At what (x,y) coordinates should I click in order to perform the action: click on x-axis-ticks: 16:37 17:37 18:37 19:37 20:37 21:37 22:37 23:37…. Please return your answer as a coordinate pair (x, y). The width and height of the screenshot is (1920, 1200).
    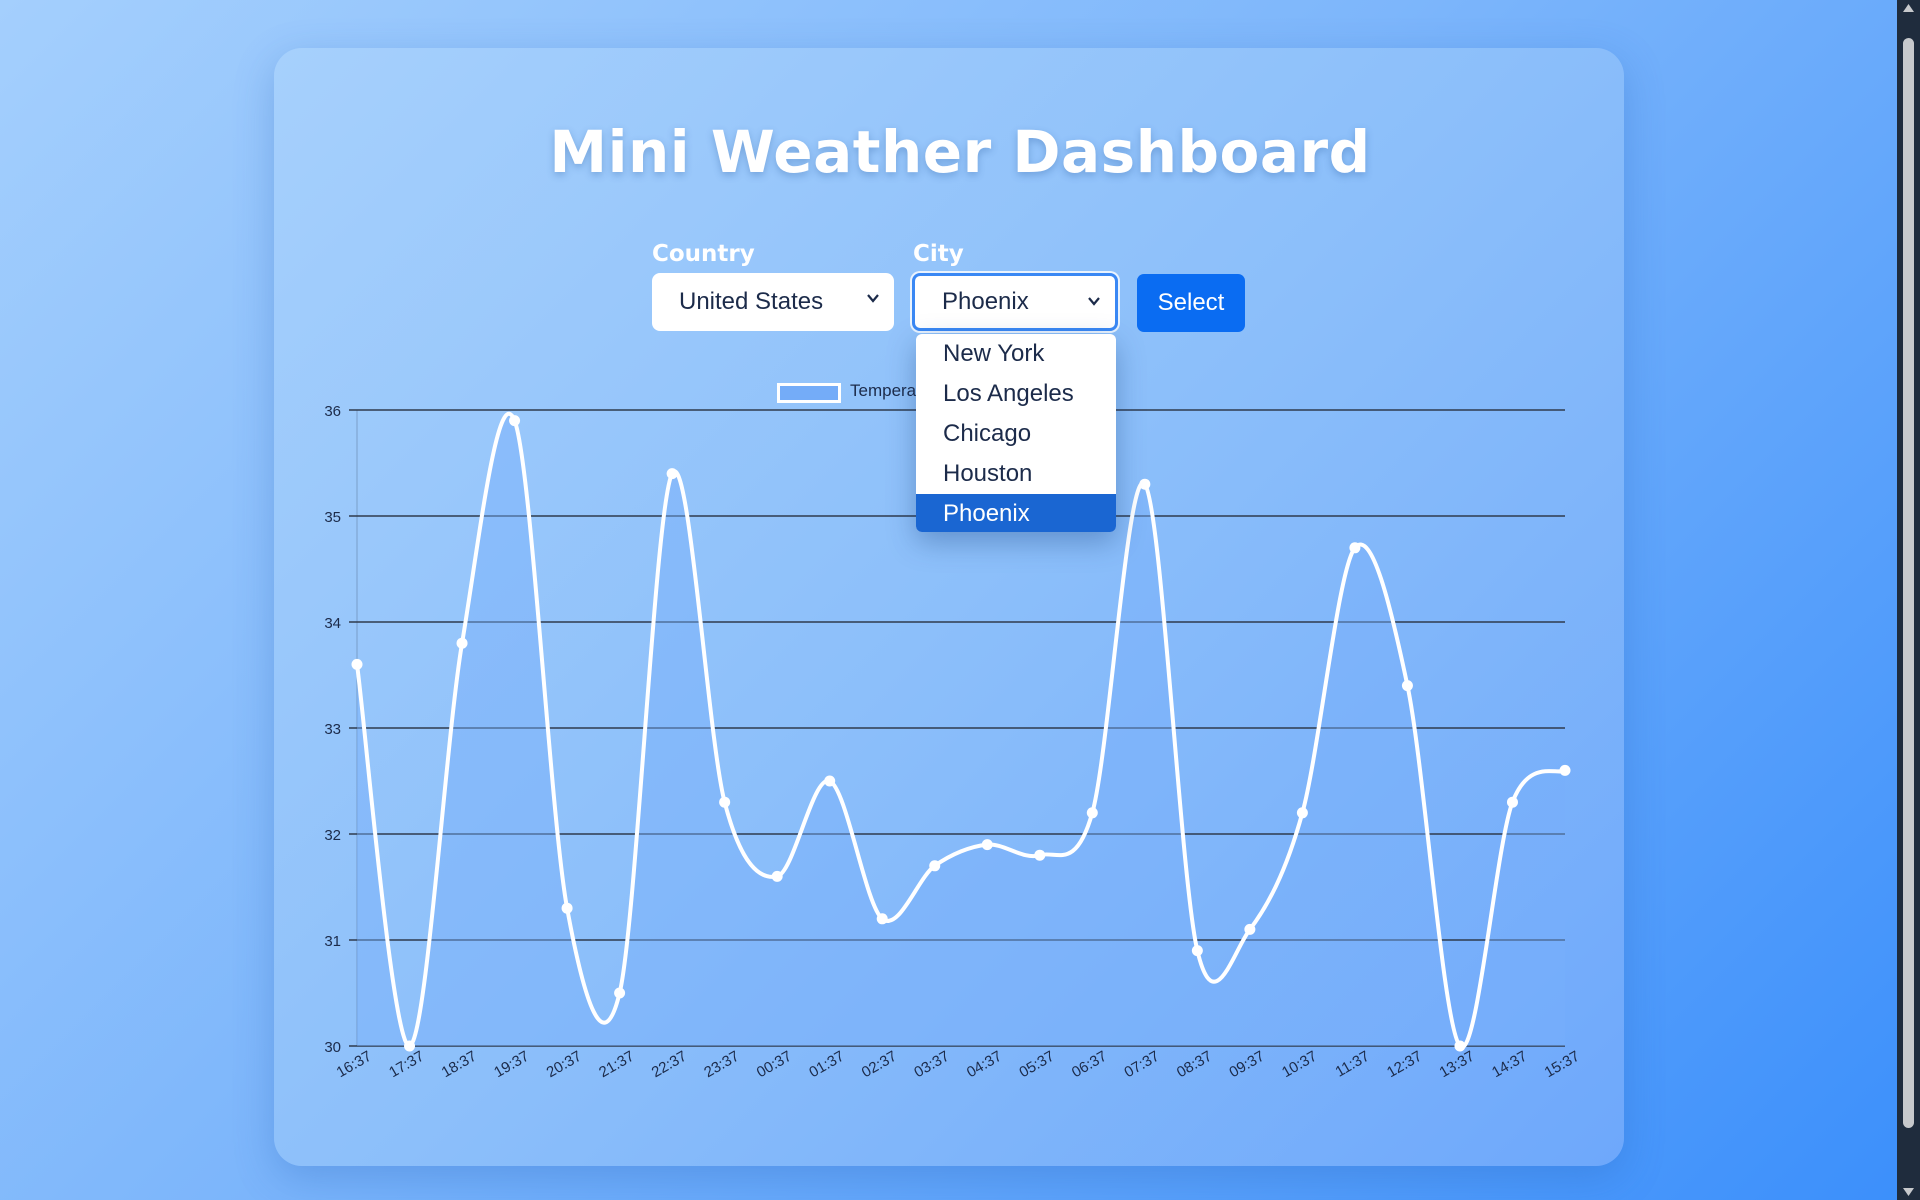
    Looking at the image, I should click on (958, 1064).